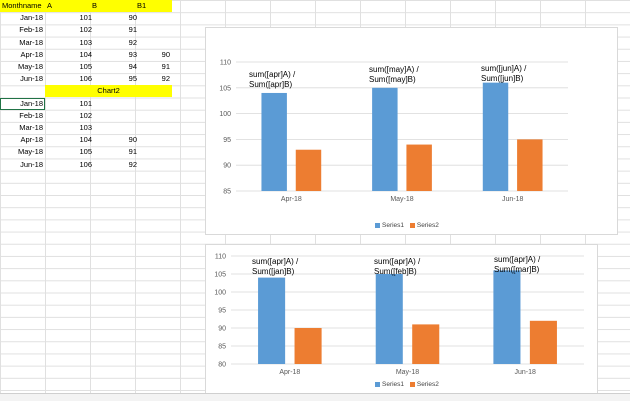 Image resolution: width=630 pixels, height=401 pixels. What do you see at coordinates (85, 18) in the screenshot?
I see `table1-a: 101` at bounding box center [85, 18].